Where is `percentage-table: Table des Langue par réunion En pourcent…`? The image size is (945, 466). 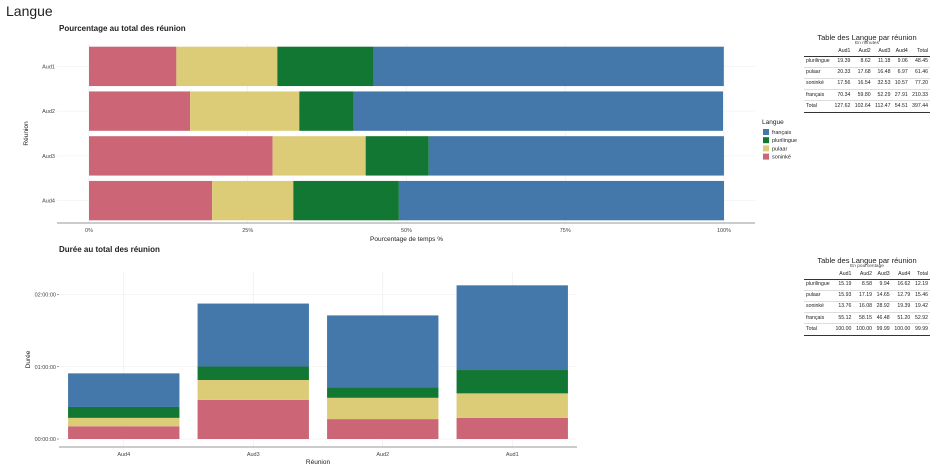 percentage-table: Table des Langue par réunion En pourcent… is located at coordinates (867, 296).